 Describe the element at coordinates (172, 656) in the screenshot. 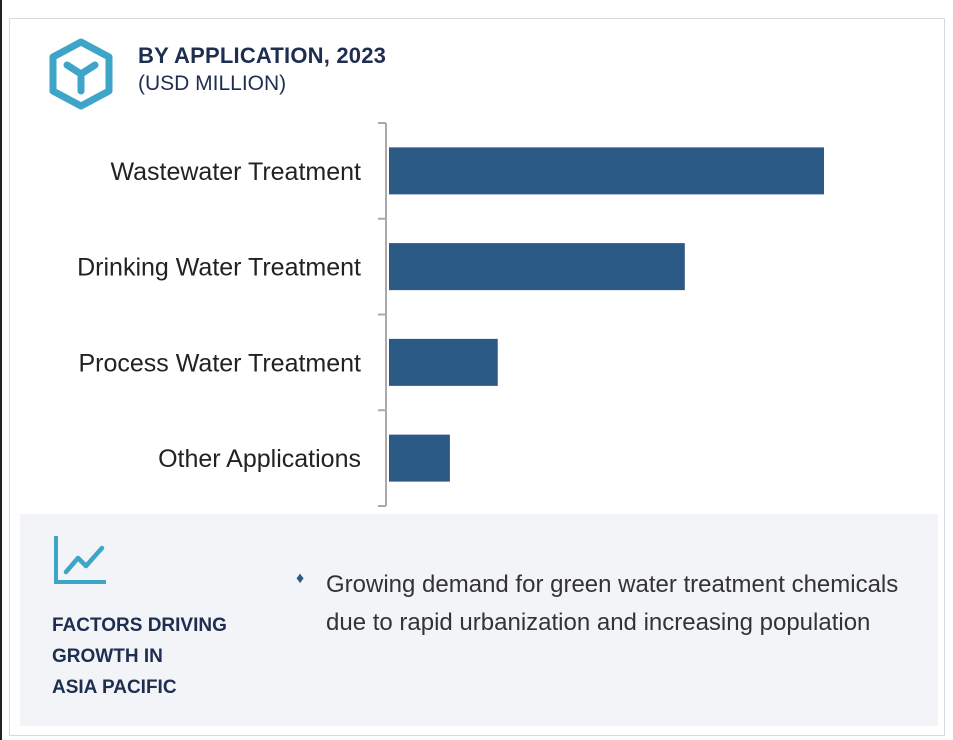

I see `factors-title: FACTORS DRIVING GROWTH IN ASIA PACIFIC` at that location.